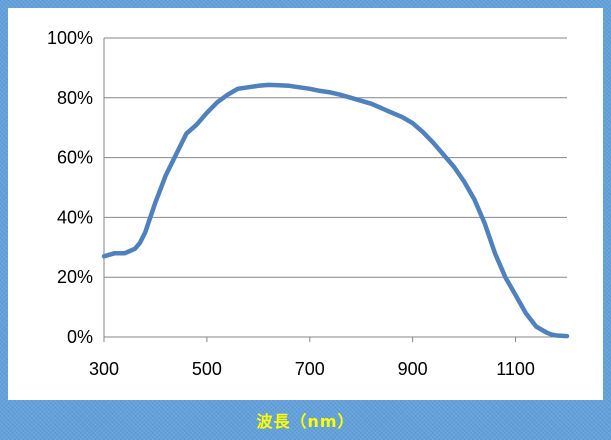 The height and width of the screenshot is (440, 611). I want to click on x-tick-label: 700, so click(310, 369).